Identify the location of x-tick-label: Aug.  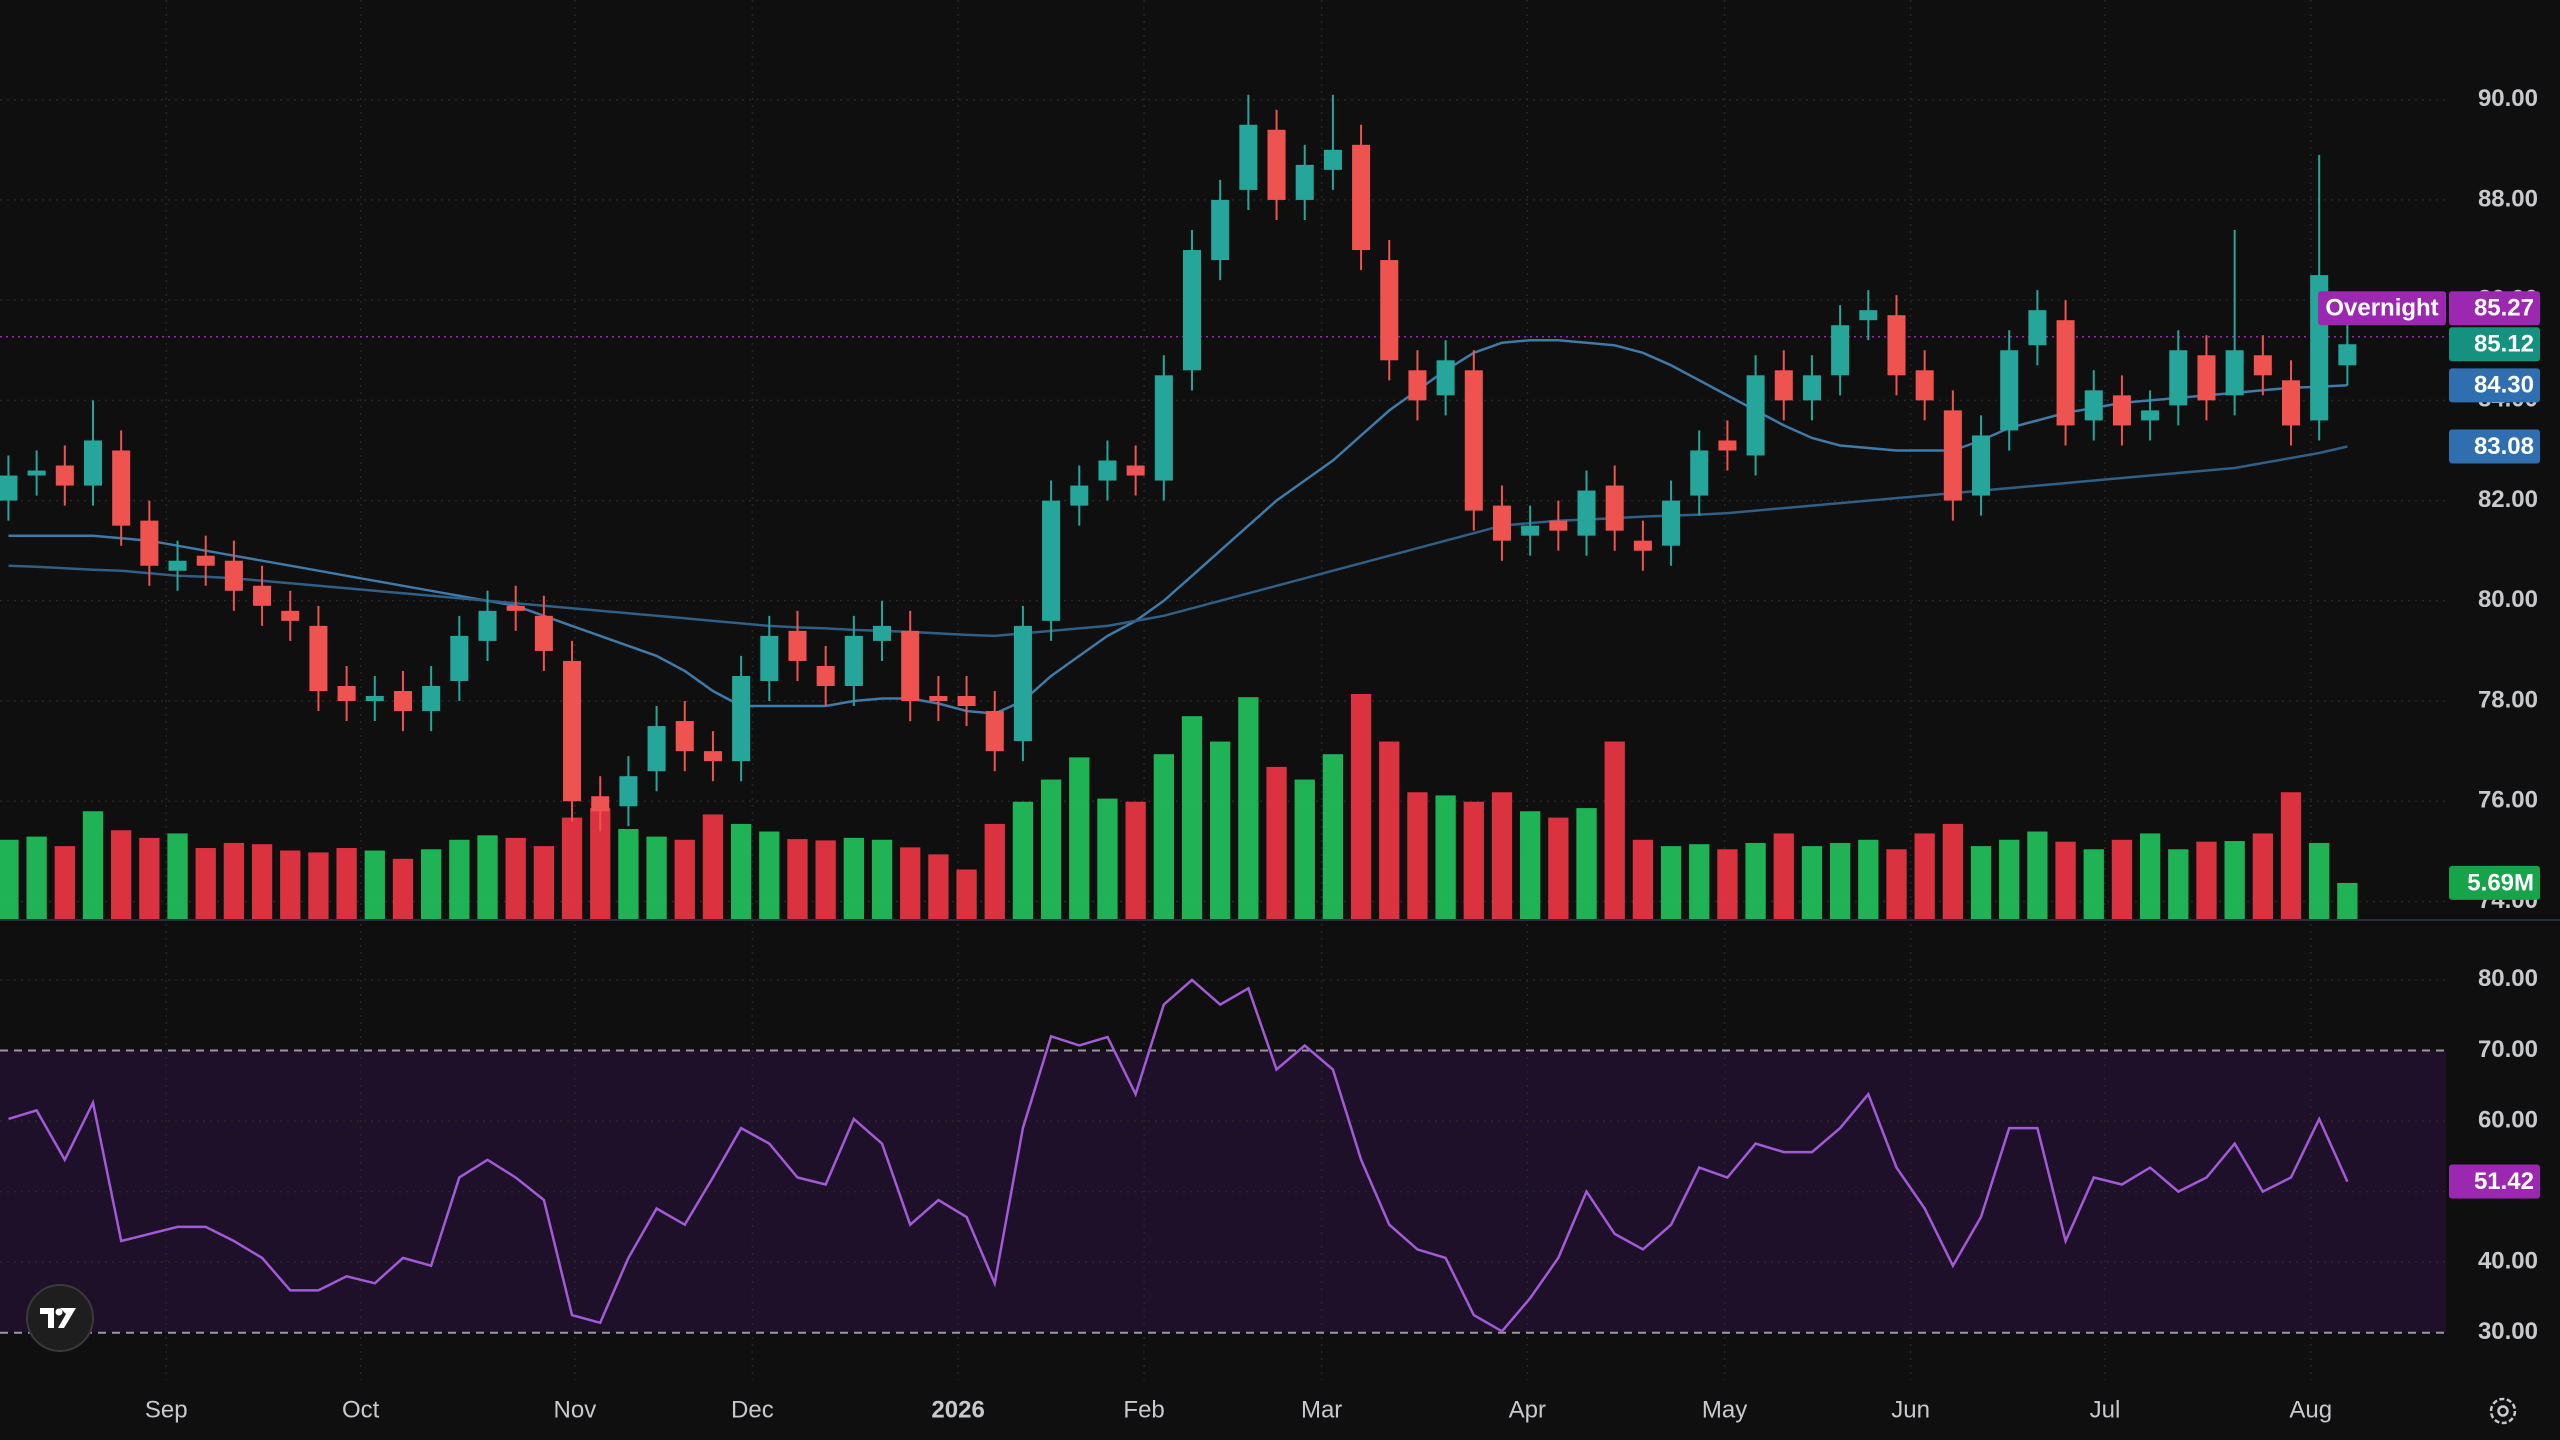
(2310, 1409).